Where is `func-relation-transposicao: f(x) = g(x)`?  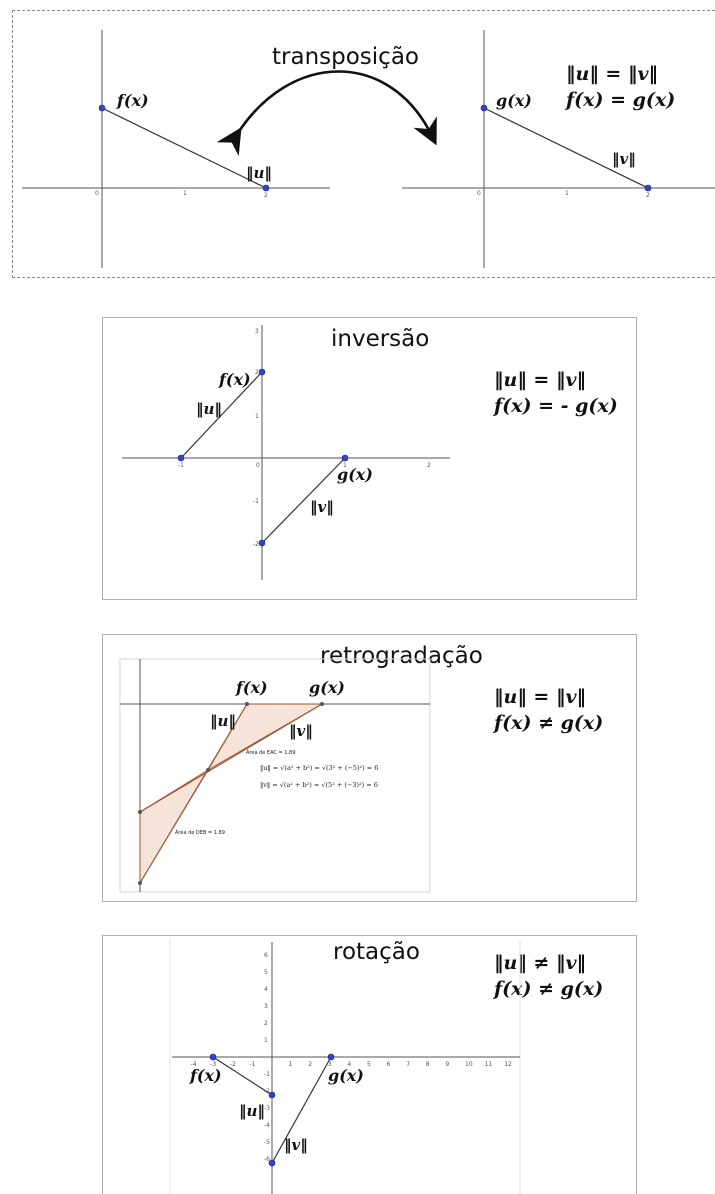 func-relation-transposicao: f(x) = g(x) is located at coordinates (621, 100).